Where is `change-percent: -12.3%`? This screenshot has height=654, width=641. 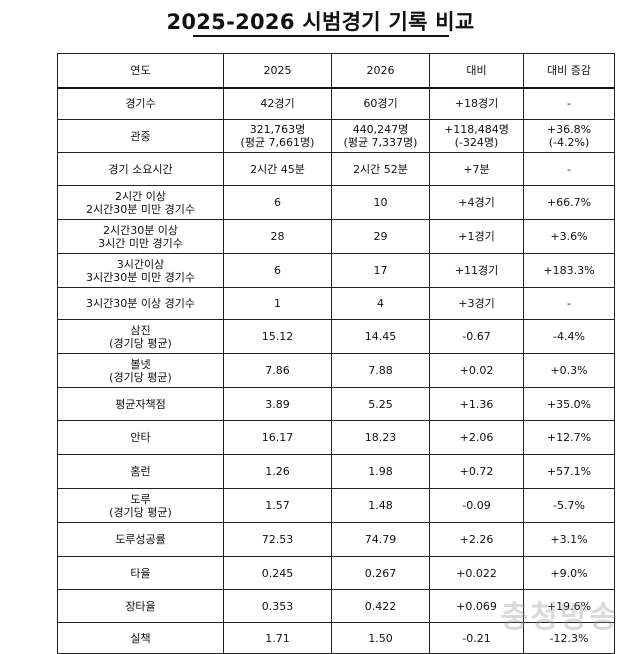 change-percent: -12.3% is located at coordinates (569, 638).